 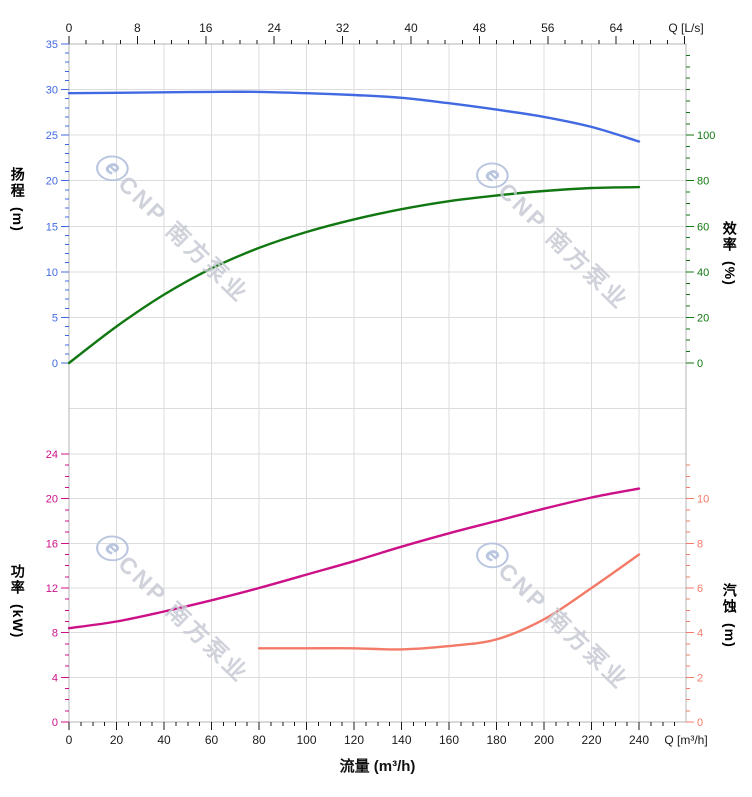 I want to click on svg-text: 2, so click(x=700, y=678).